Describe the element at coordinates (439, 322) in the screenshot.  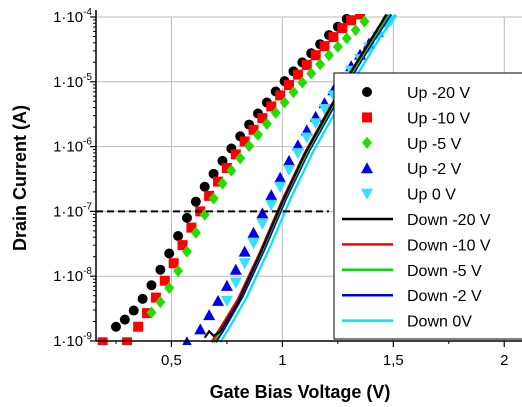
I see `legend-entry-label: Down 0V` at that location.